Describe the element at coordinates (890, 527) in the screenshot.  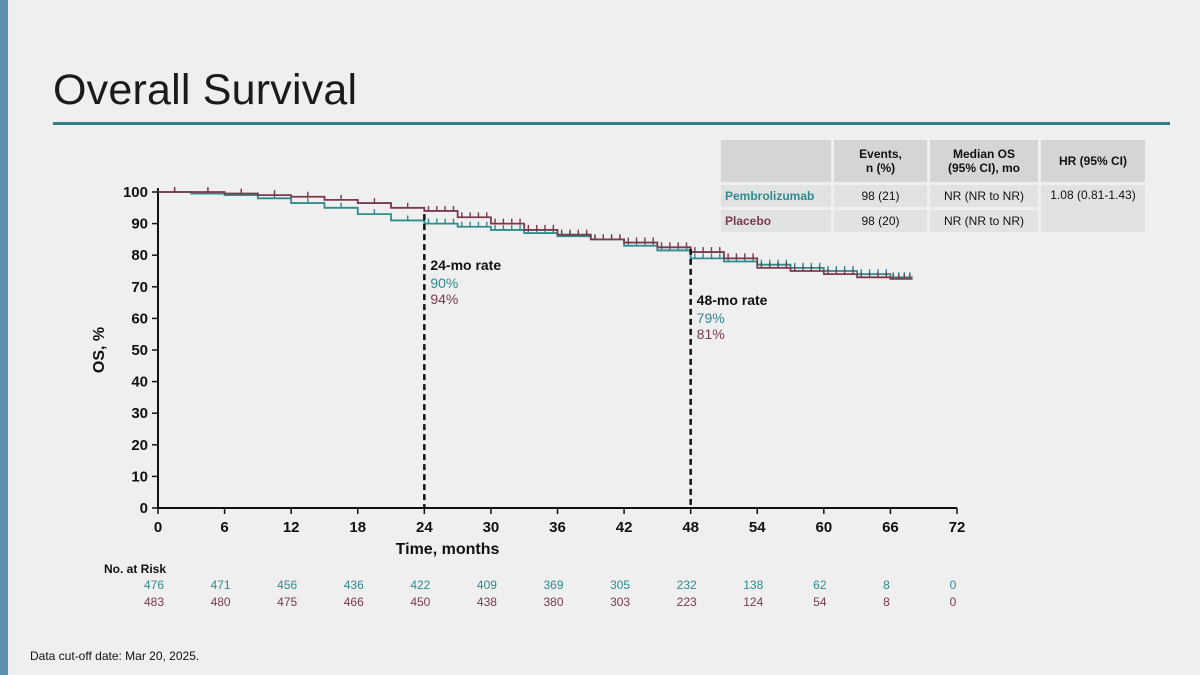
I see `x-tick-label: 66` at that location.